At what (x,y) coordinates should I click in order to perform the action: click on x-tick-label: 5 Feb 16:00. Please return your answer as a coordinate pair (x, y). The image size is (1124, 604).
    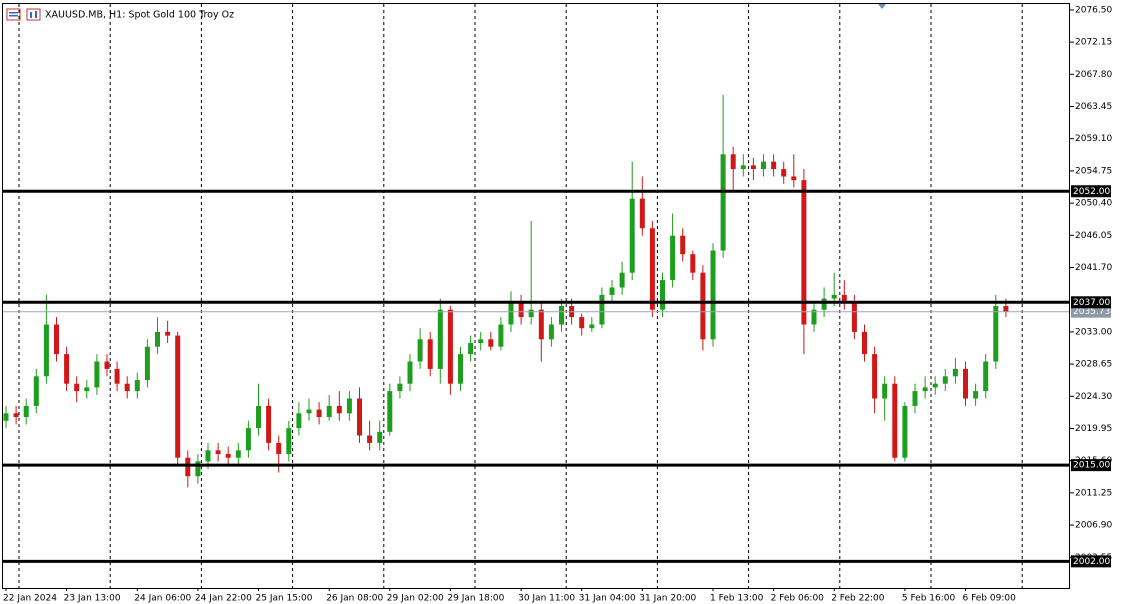
    Looking at the image, I should click on (929, 599).